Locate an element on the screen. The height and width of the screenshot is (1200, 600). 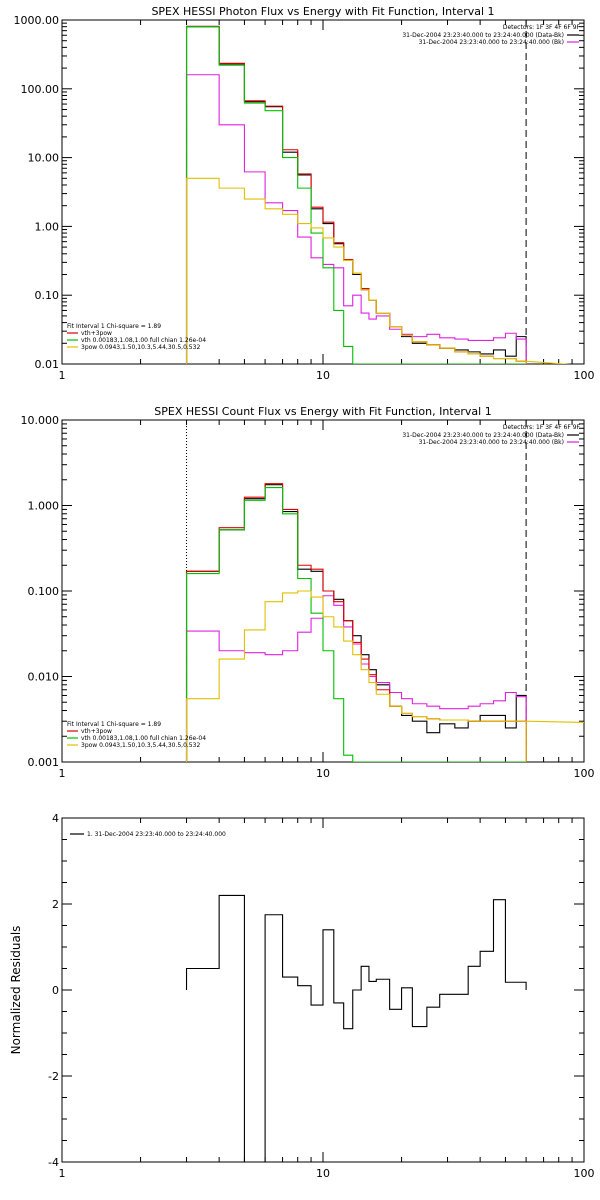
series-line-vth-3pow is located at coordinates (356, 622).